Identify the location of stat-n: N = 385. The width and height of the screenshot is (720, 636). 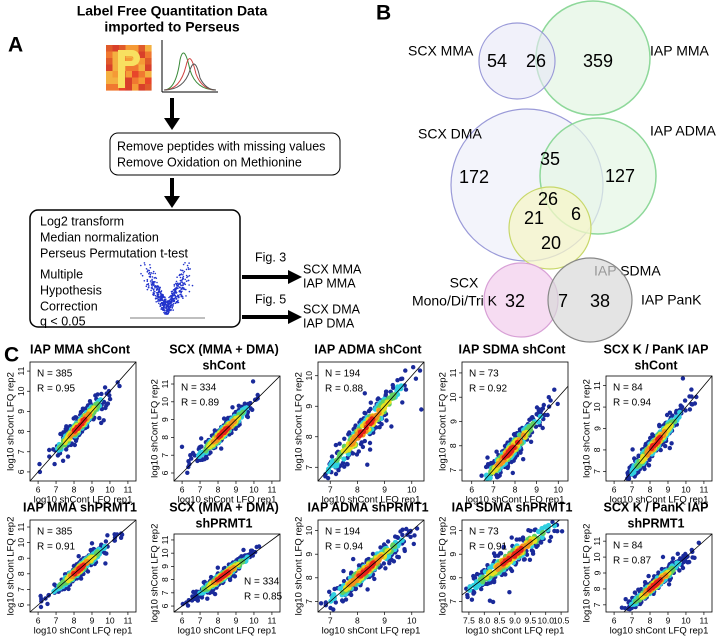
(55, 532).